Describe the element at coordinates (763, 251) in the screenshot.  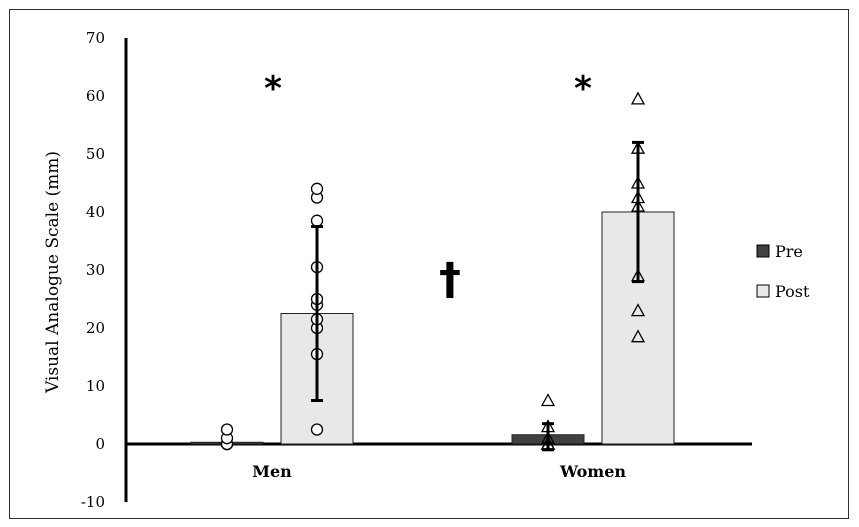
I see `legend-swatch-pre` at that location.